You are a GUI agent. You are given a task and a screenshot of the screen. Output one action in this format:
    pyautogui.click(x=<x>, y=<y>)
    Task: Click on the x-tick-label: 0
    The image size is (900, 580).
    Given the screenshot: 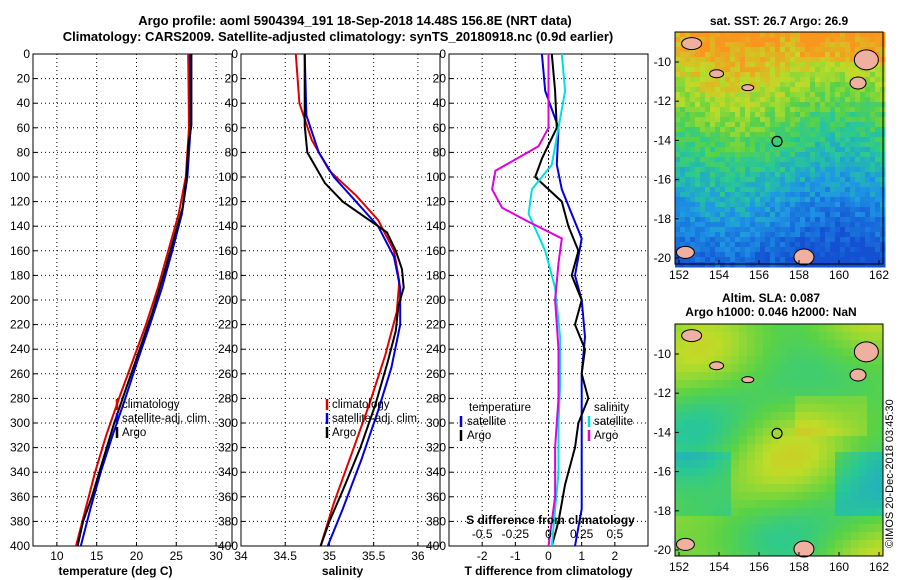 What is the action you would take?
    pyautogui.click(x=548, y=556)
    